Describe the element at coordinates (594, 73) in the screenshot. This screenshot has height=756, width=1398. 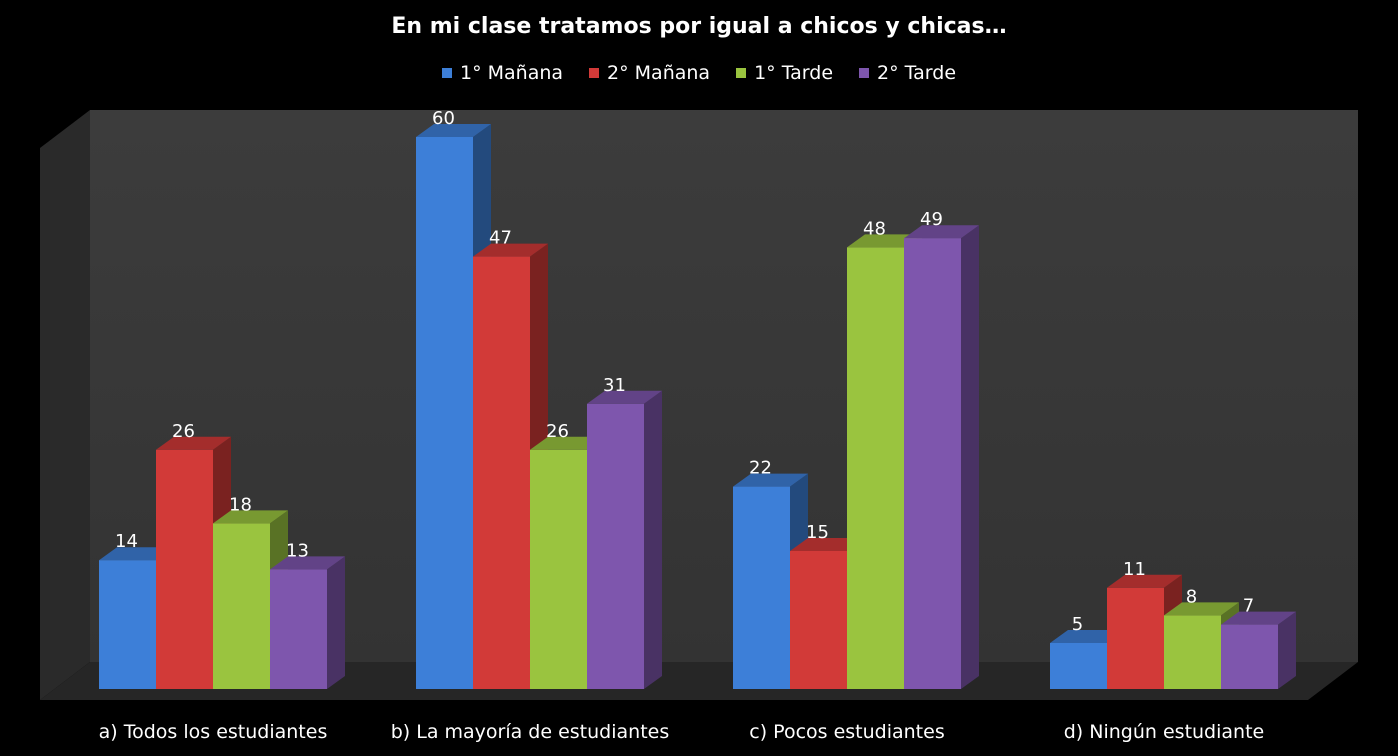
I see `legend-swatch-2-manana` at that location.